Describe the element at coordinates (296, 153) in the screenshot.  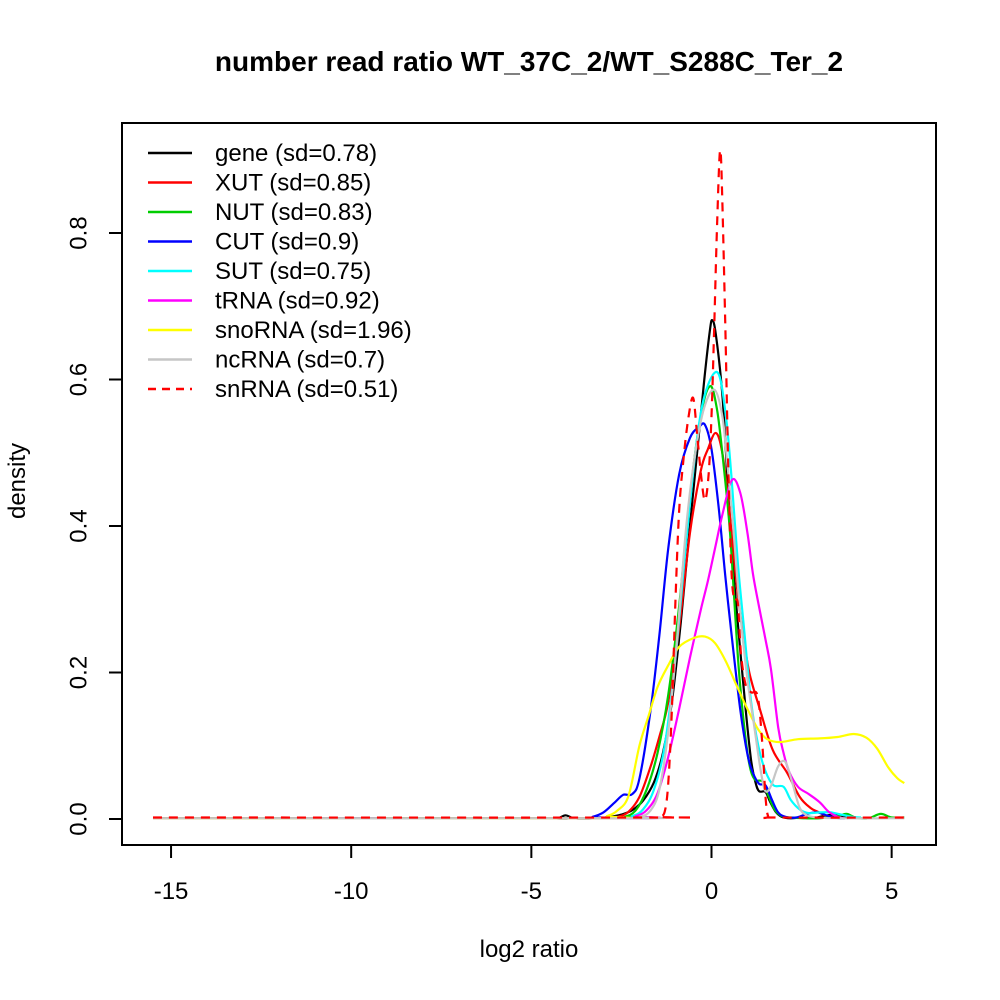
I see `legend-label-gene: gene (sd=0.78)` at that location.